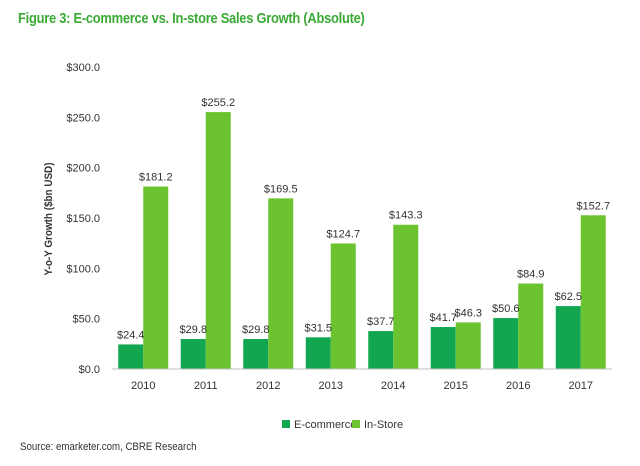  What do you see at coordinates (531, 275) in the screenshot?
I see `data-label: $84.9` at bounding box center [531, 275].